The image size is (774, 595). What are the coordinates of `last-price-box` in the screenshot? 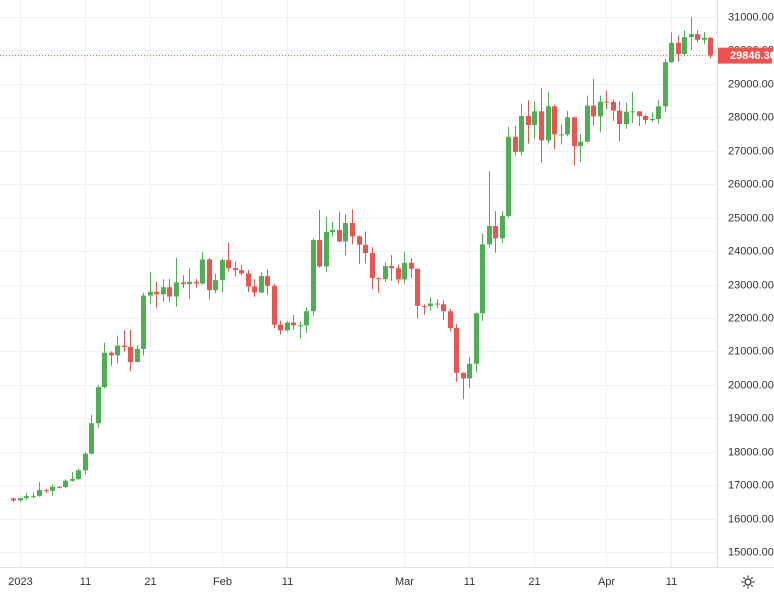 It's located at (745, 55).